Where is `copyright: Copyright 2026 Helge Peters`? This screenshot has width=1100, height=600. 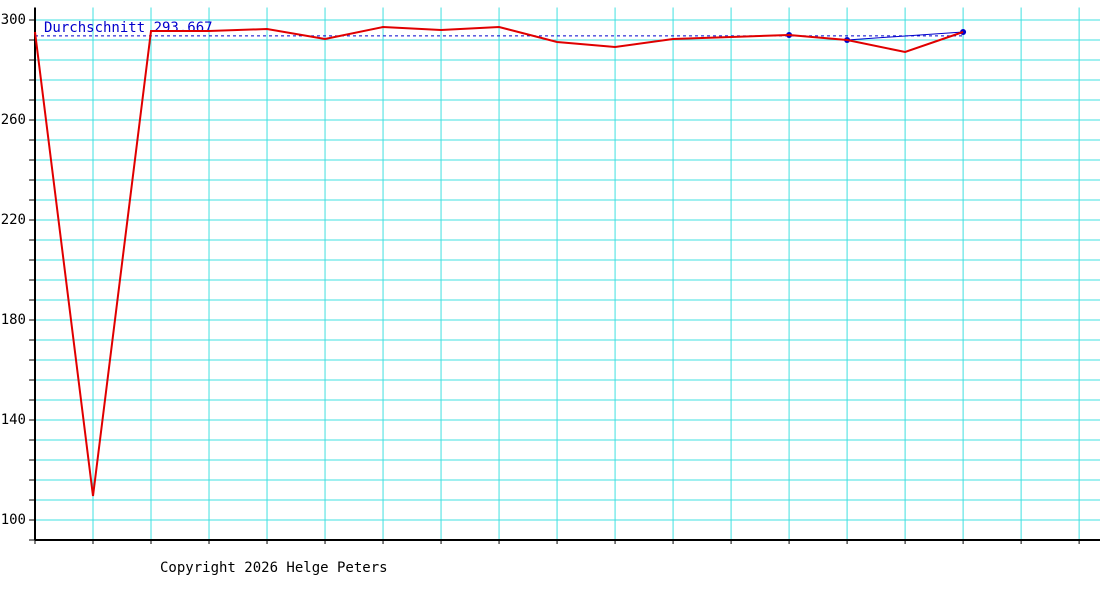
copyright: Copyright 2026 Helge Peters is located at coordinates (274, 568).